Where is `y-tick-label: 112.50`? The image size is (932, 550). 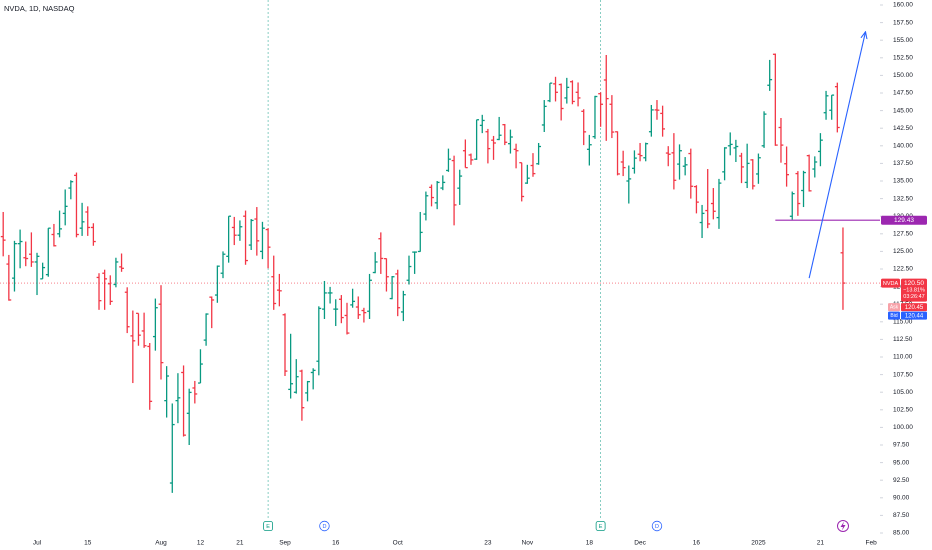
y-tick-label: 112.50 is located at coordinates (903, 339).